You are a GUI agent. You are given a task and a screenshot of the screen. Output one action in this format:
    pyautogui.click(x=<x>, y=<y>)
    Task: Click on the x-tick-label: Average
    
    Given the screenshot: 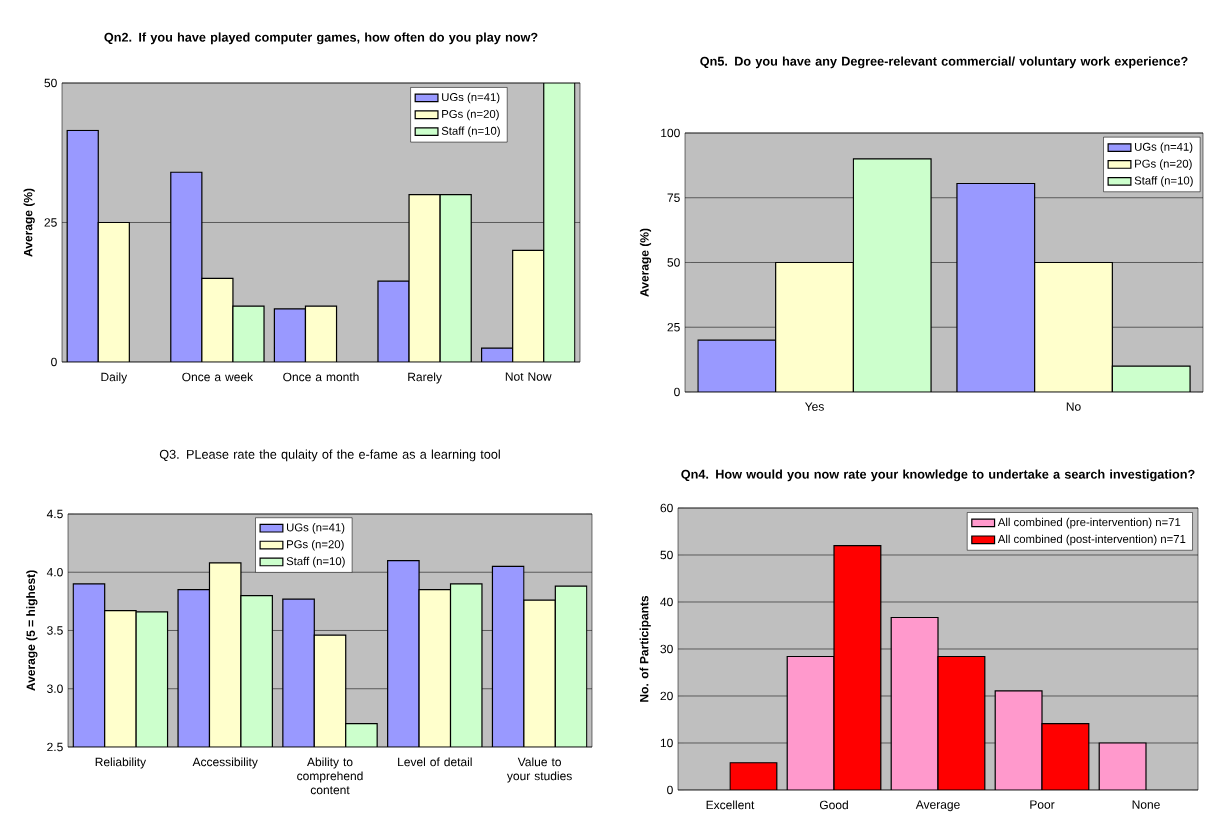 What is the action you would take?
    pyautogui.click(x=937, y=806)
    